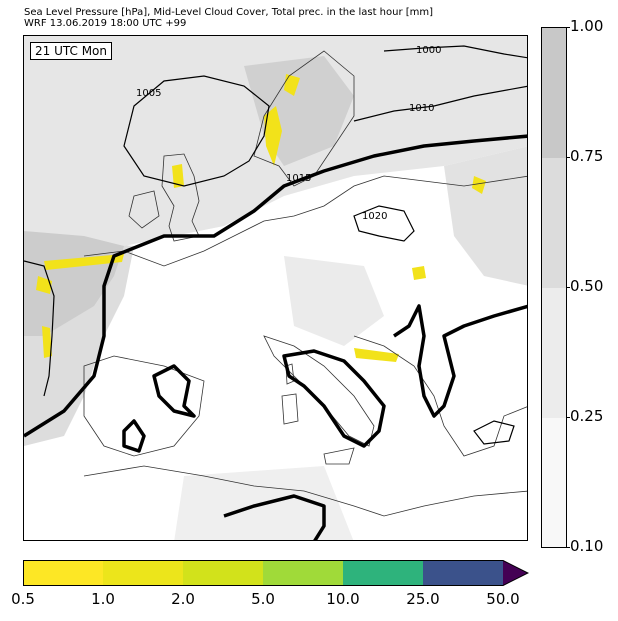  What do you see at coordinates (334, 398) in the screenshot?
I see `isobar-1015-italy` at bounding box center [334, 398].